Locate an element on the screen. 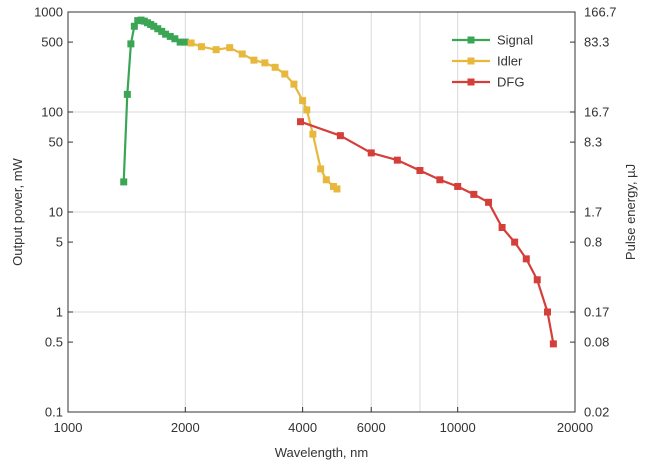  x-tick-label: 4000 is located at coordinates (302, 427).